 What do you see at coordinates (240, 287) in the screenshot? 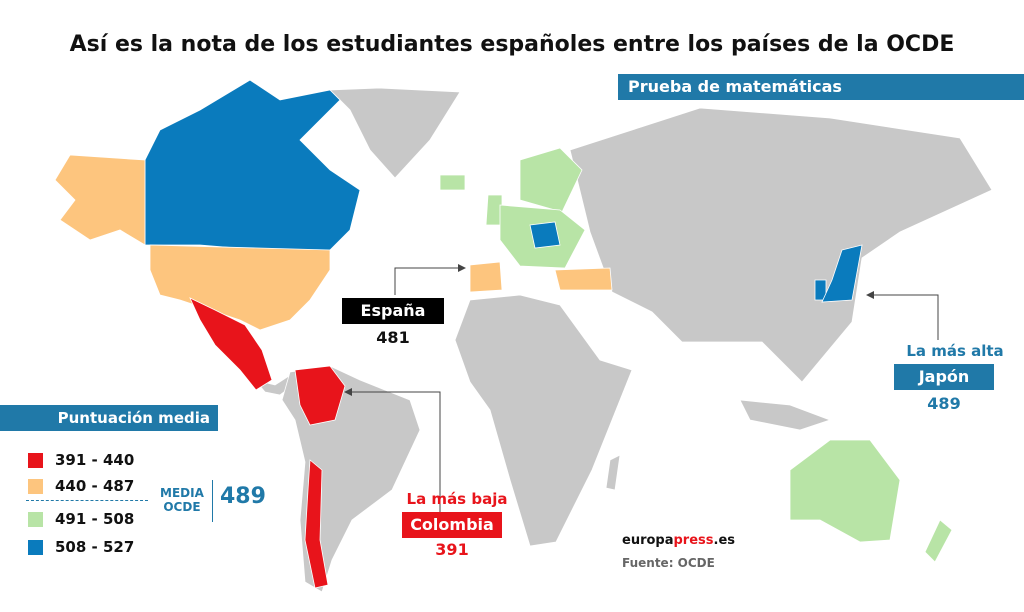
I see `usa` at bounding box center [240, 287].